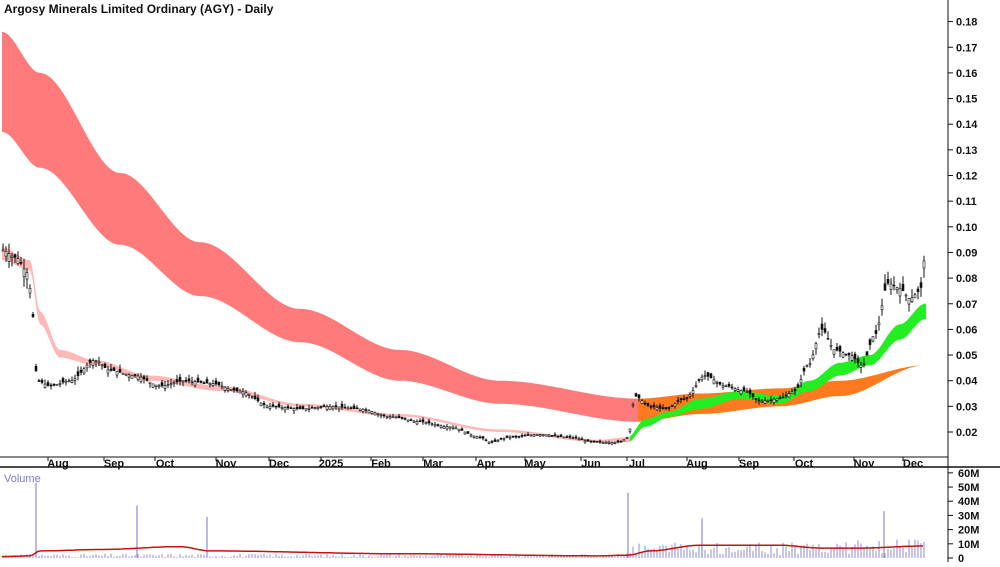 The width and height of the screenshot is (1000, 567). What do you see at coordinates (968, 474) in the screenshot?
I see `volume-tick-label: 60M` at bounding box center [968, 474].